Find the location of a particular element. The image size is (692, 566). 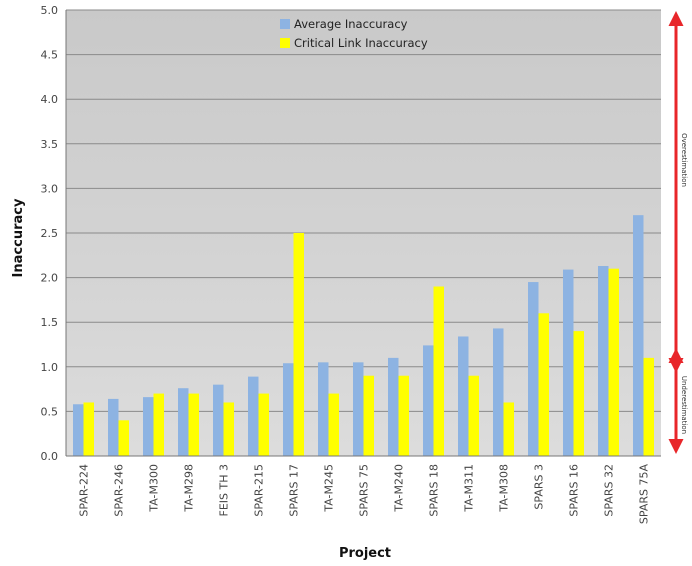

x-tick-label: SPAR-224 is located at coordinates (84, 490).